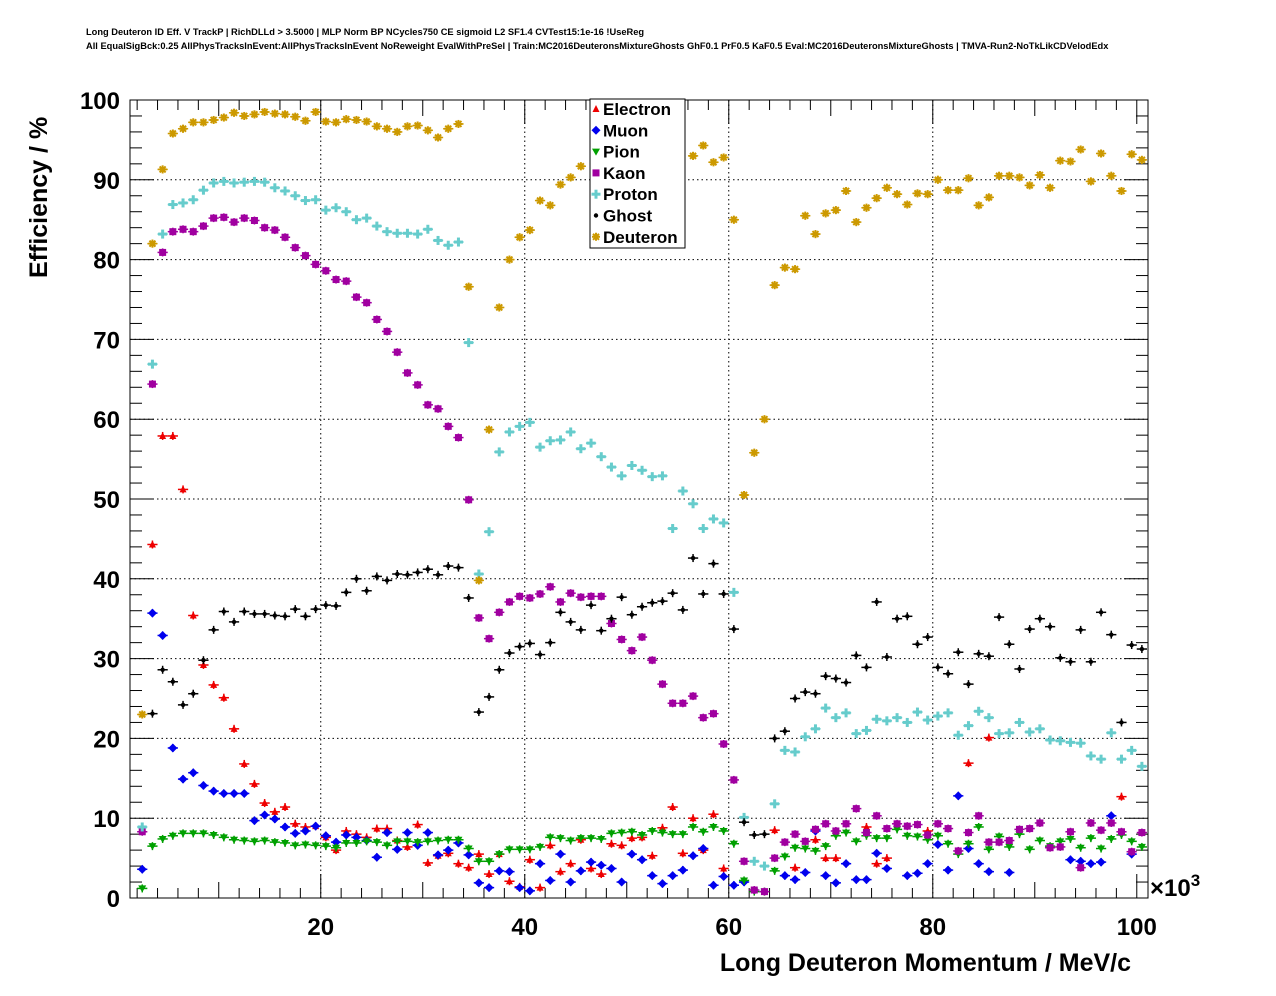 This screenshot has width=1276, height=996. I want to click on pion-point, so click(489, 861).